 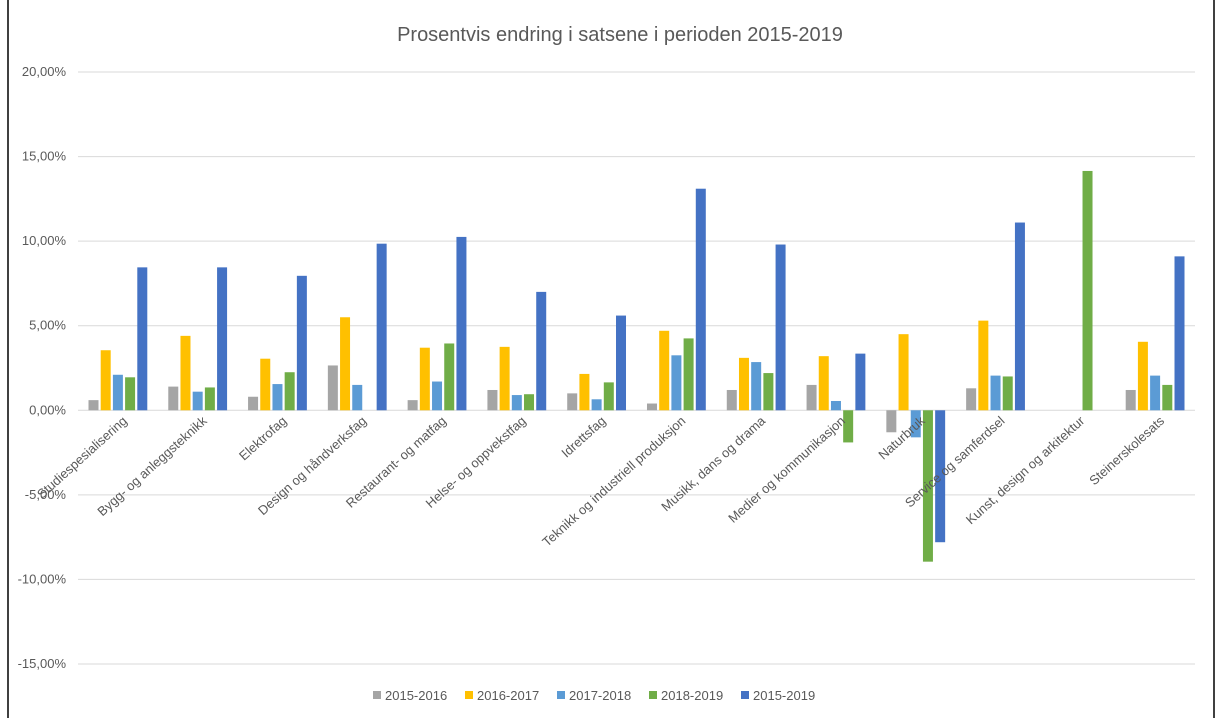 What do you see at coordinates (600, 695) in the screenshot?
I see `legend-label: 2017-2018` at bounding box center [600, 695].